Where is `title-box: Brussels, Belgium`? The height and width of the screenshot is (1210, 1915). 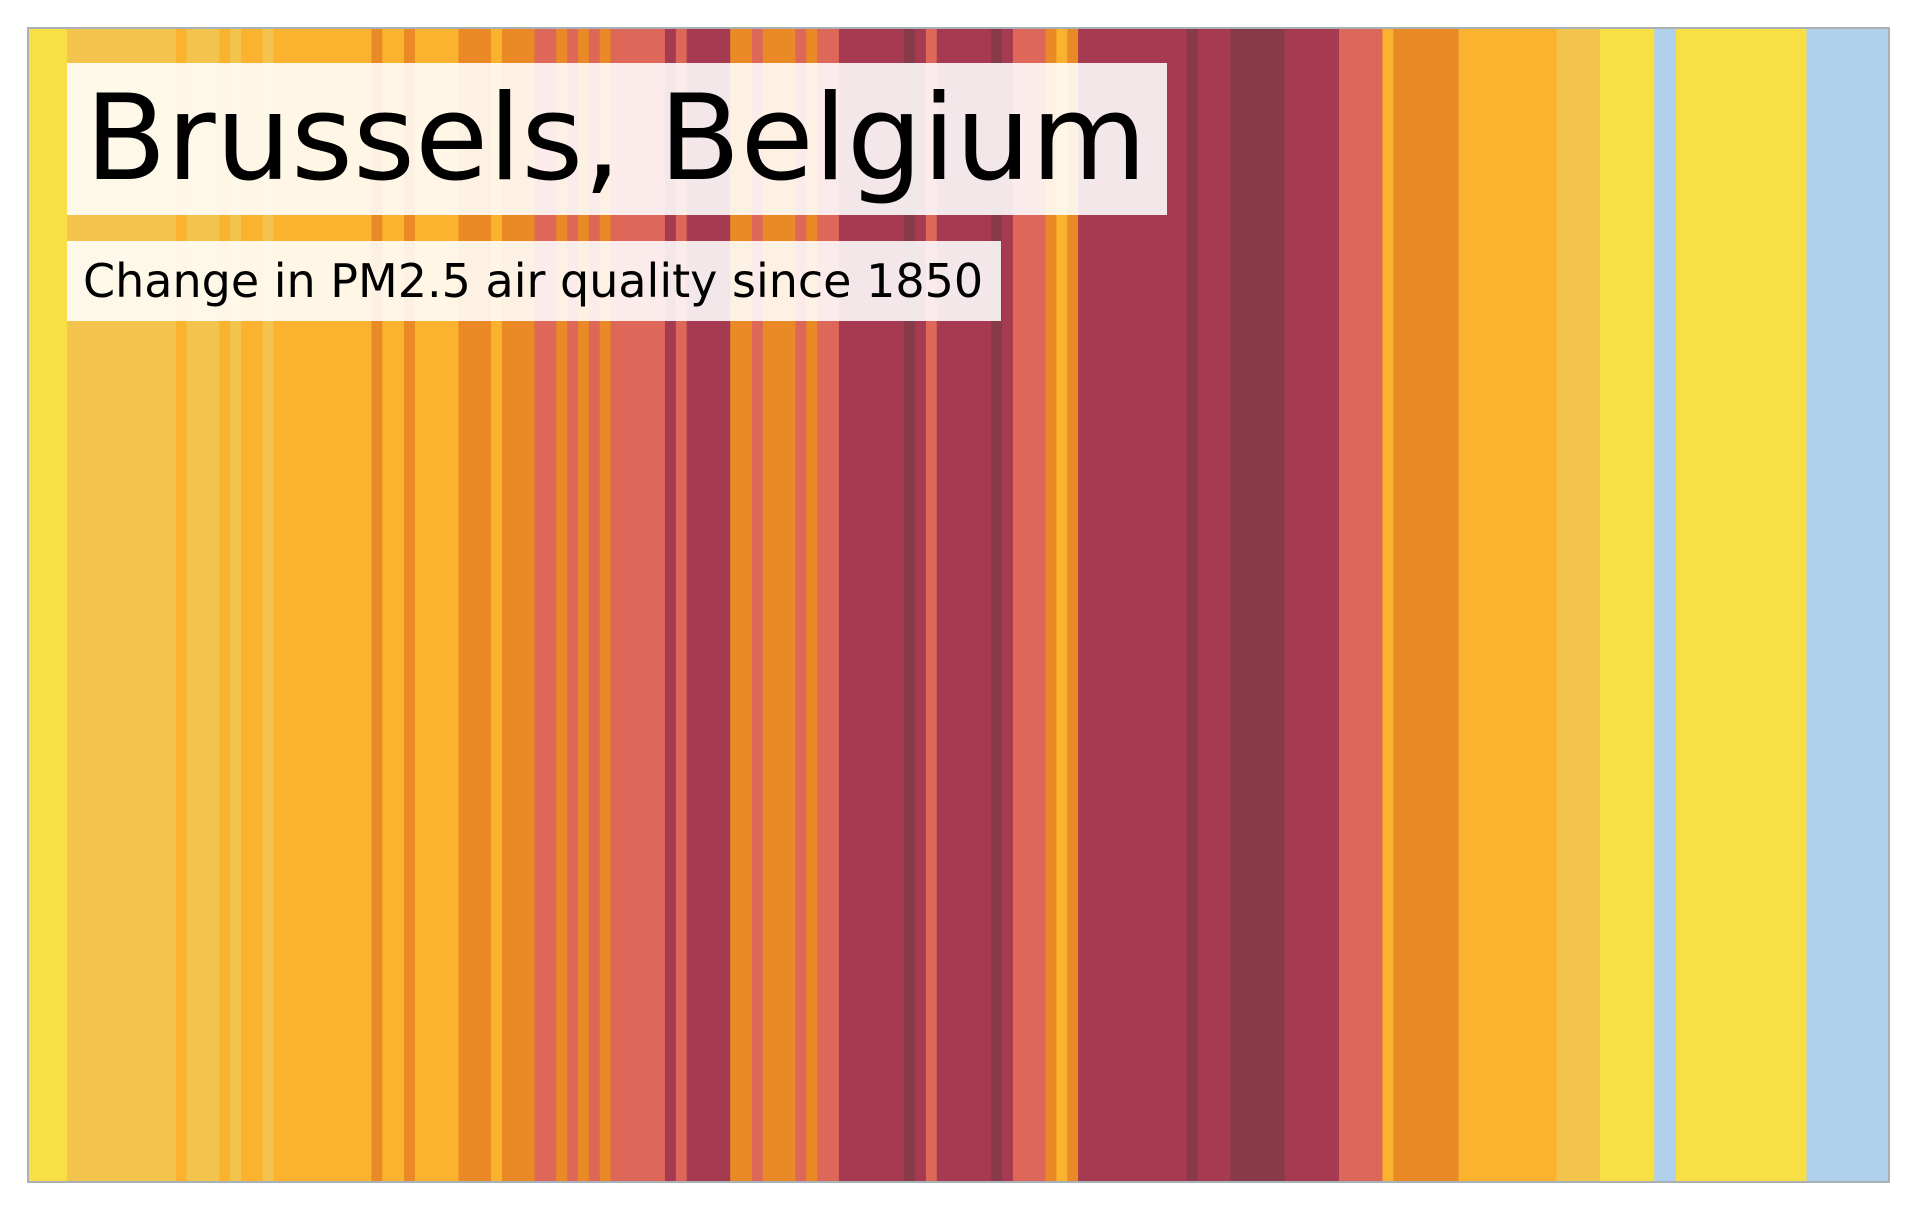
title-box: Brussels, Belgium is located at coordinates (617, 139).